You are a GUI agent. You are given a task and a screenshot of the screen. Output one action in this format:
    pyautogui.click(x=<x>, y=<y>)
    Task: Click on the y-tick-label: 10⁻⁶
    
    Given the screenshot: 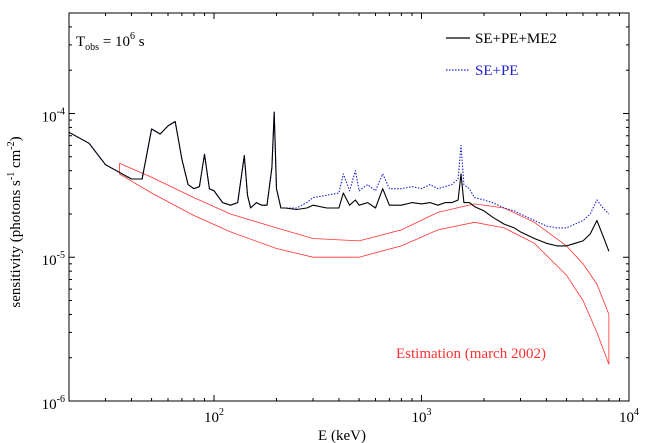 What is the action you would take?
    pyautogui.click(x=53, y=403)
    